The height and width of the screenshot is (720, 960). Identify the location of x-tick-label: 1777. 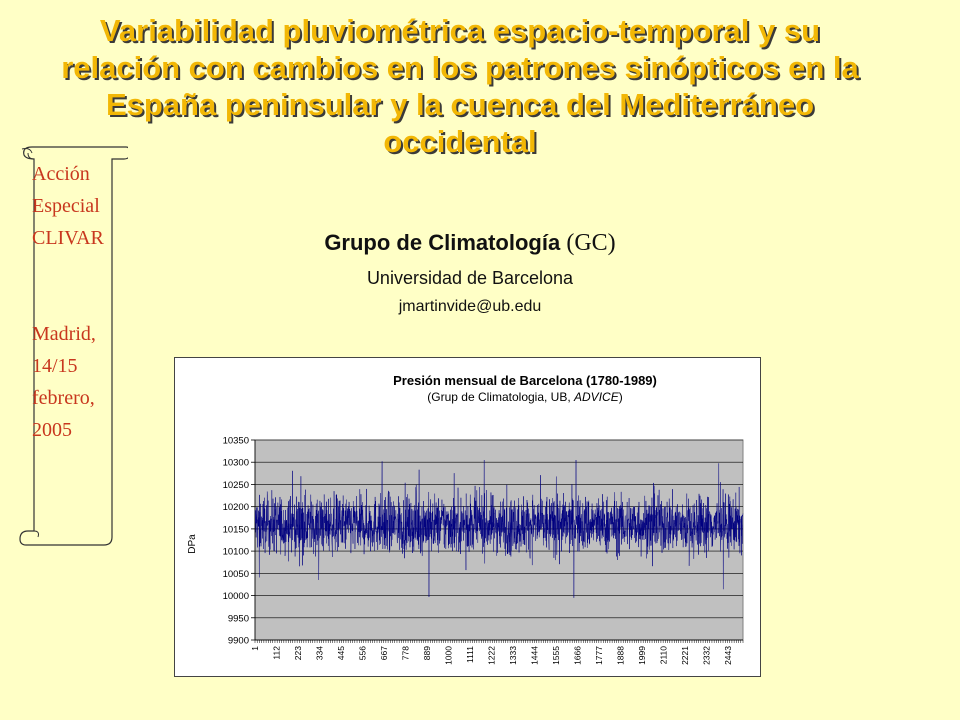
(599, 655).